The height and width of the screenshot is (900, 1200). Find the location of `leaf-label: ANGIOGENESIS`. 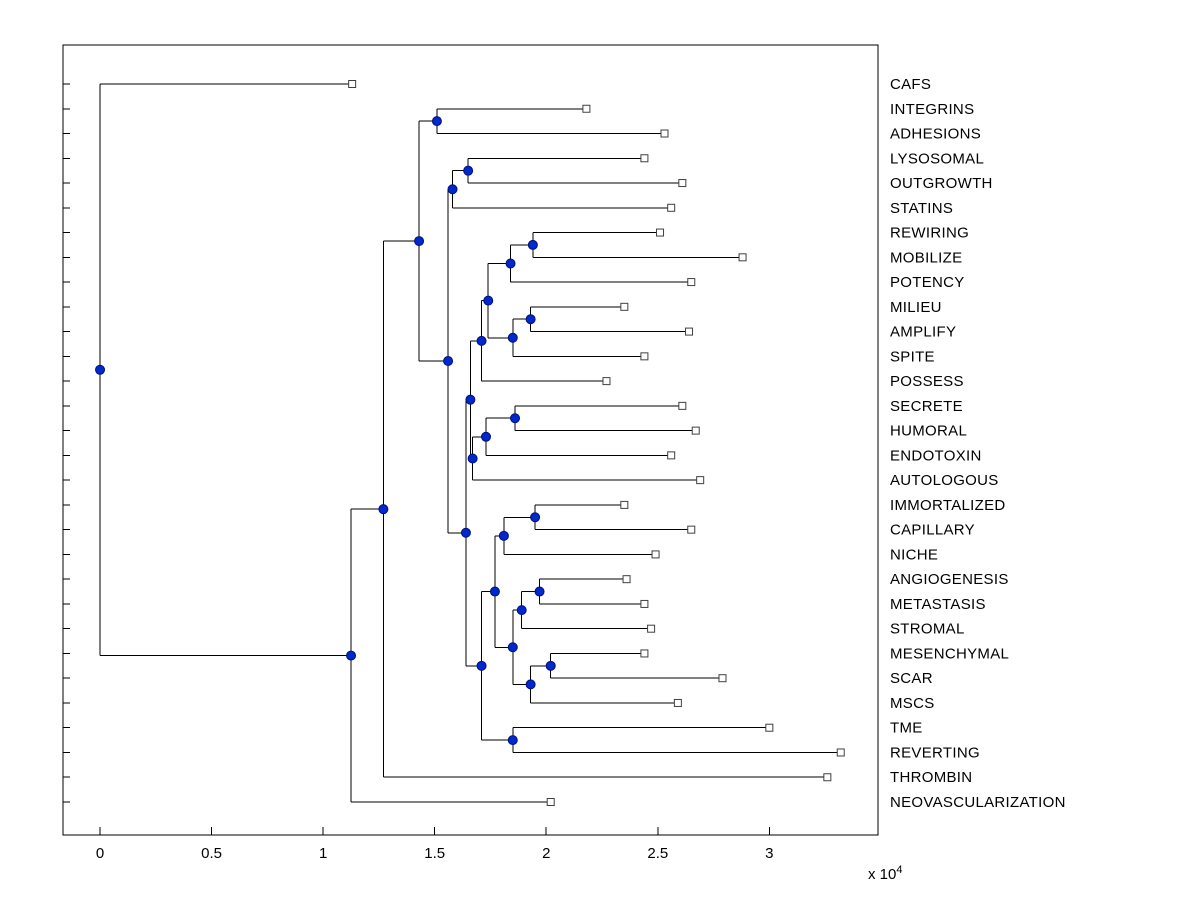

leaf-label: ANGIOGENESIS is located at coordinates (949, 579).